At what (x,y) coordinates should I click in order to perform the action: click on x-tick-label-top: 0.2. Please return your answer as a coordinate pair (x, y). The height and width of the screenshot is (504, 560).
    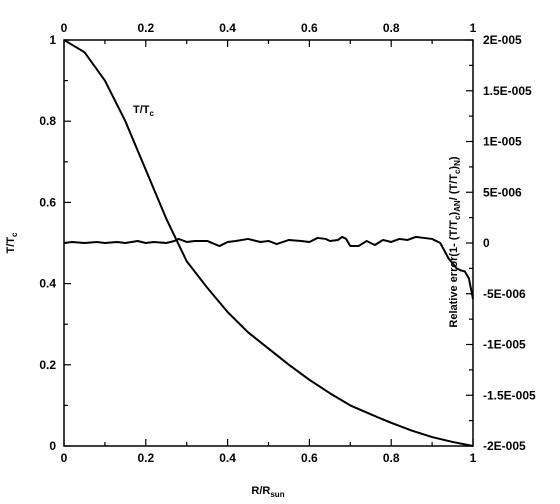
    Looking at the image, I should click on (145, 28).